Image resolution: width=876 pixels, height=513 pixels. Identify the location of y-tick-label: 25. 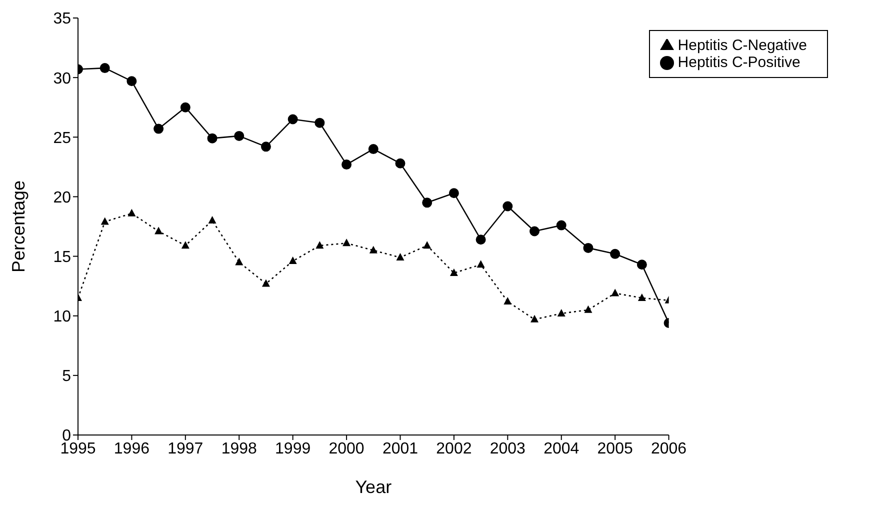
(62, 138).